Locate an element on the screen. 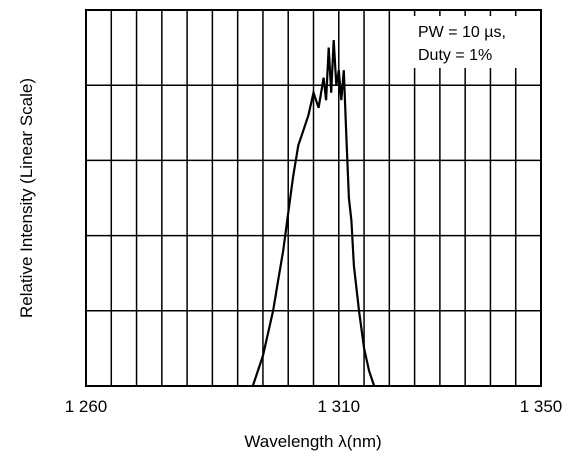 This screenshot has width=580, height=465. annotation-background is located at coordinates (470, 42).